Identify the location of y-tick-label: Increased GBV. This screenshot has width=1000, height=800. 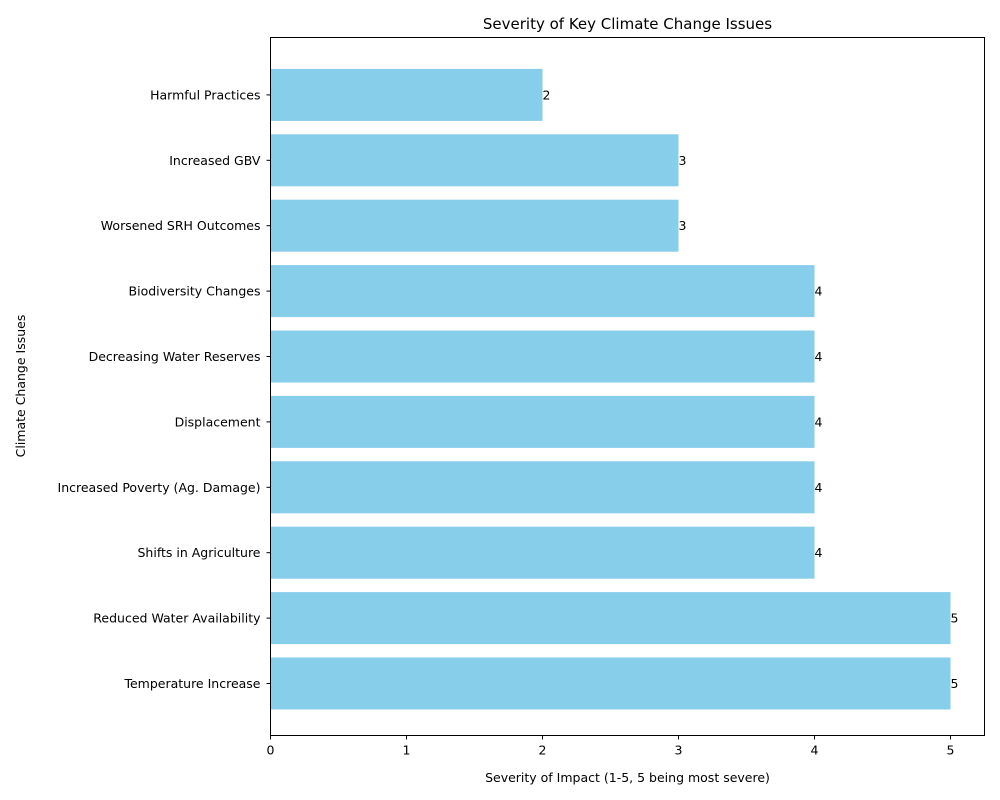
(215, 160).